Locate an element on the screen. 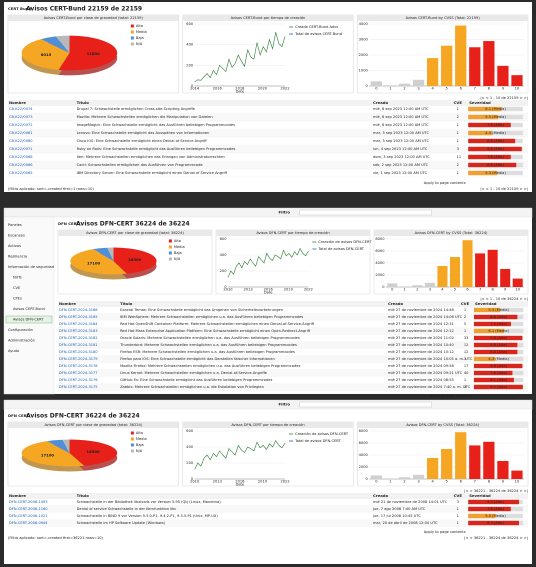 The height and width of the screenshot is (567, 536). advisory-name: DFN-CERT-2024-3186 is located at coordinates (78, 310).